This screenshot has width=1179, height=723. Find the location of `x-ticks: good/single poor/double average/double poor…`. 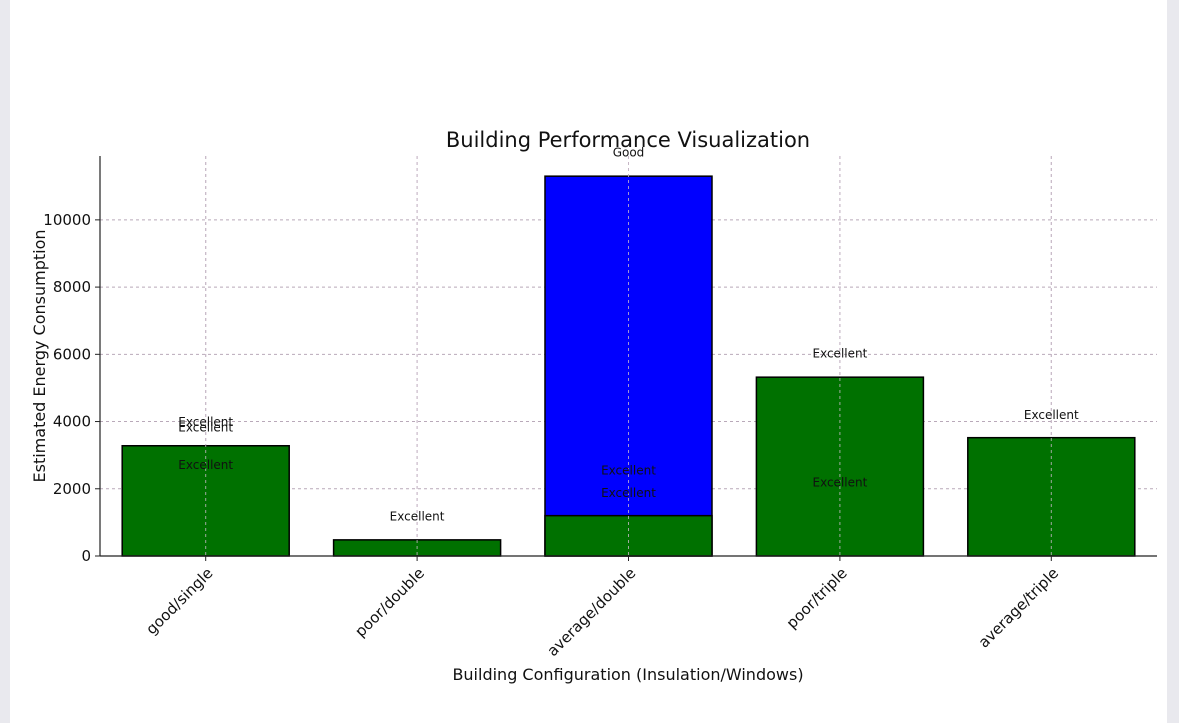

x-ticks: good/single poor/double average/double poor… is located at coordinates (602, 608).